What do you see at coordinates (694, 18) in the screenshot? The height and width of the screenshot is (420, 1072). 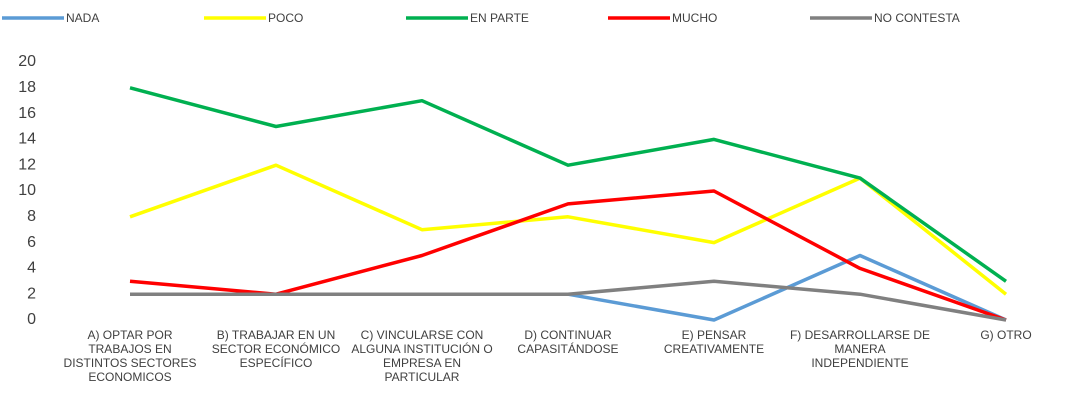 I see `legend-label: MUCHO` at bounding box center [694, 18].